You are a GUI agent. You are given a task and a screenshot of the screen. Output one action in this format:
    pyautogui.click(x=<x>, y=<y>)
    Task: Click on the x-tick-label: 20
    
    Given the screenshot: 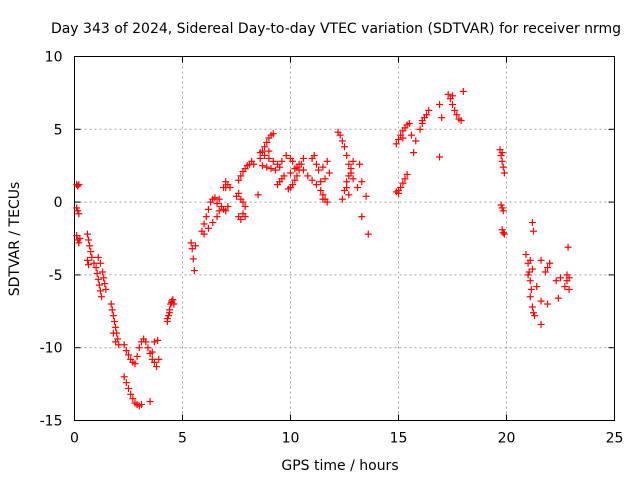 What is the action you would take?
    pyautogui.click(x=507, y=439)
    